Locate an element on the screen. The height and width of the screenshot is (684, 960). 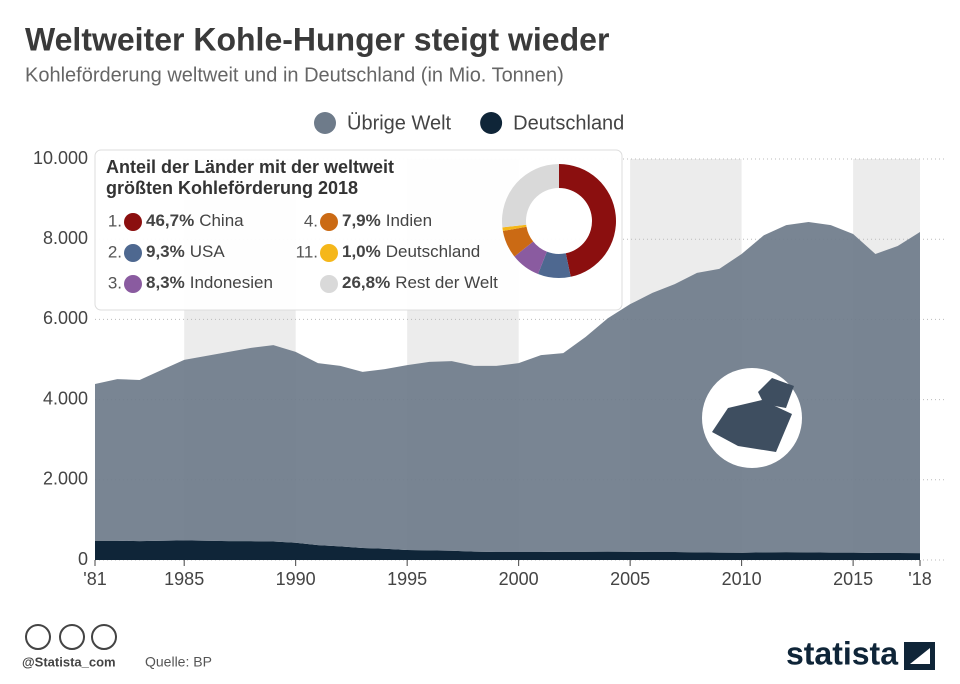
rank: 11. is located at coordinates (307, 251).